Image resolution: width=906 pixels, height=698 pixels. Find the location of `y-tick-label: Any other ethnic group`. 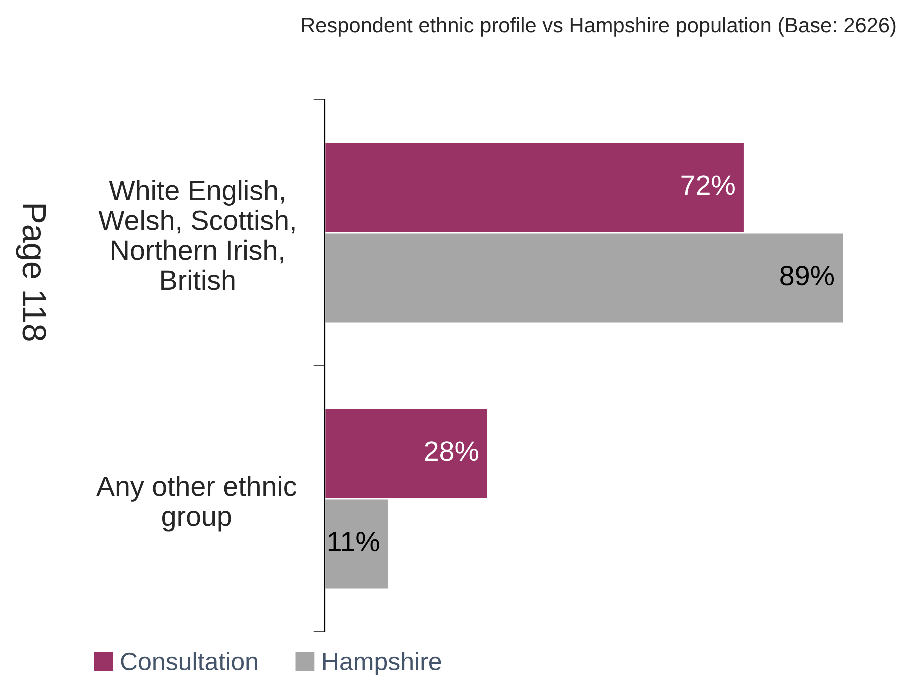

y-tick-label: Any other ethnic group is located at coordinates (196, 504).